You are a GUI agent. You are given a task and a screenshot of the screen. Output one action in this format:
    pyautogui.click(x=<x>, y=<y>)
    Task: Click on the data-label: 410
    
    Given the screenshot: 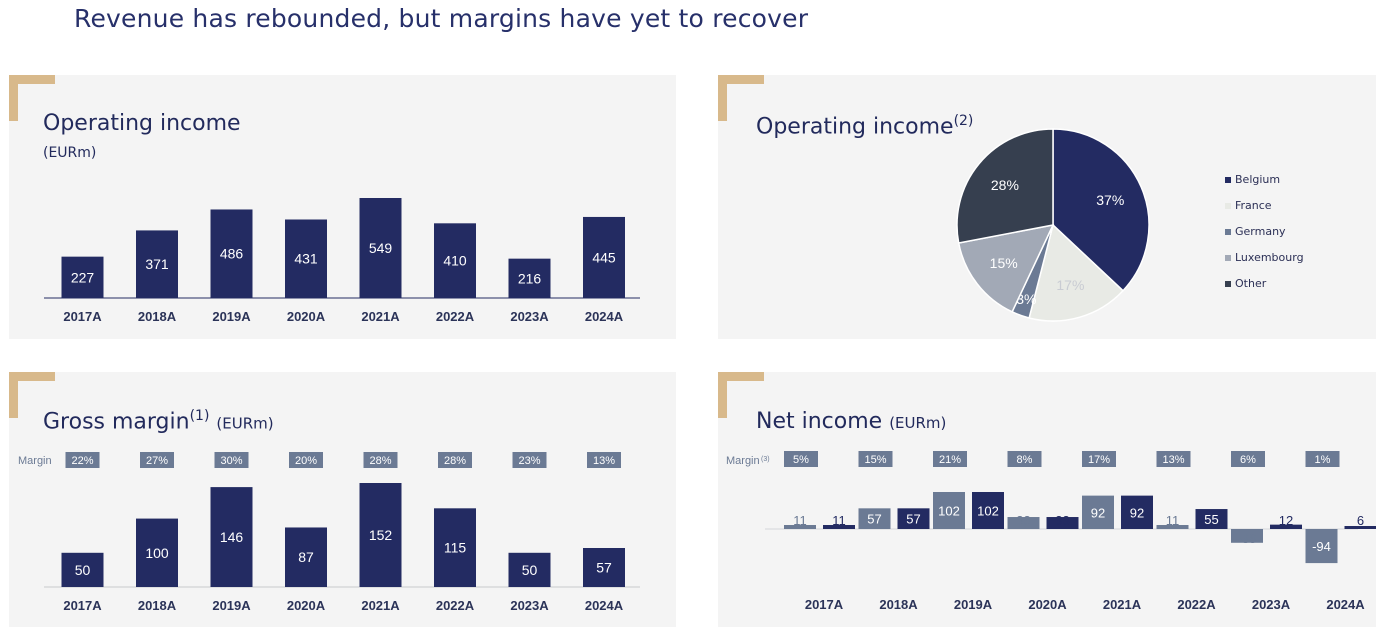 What is the action you would take?
    pyautogui.click(x=455, y=261)
    